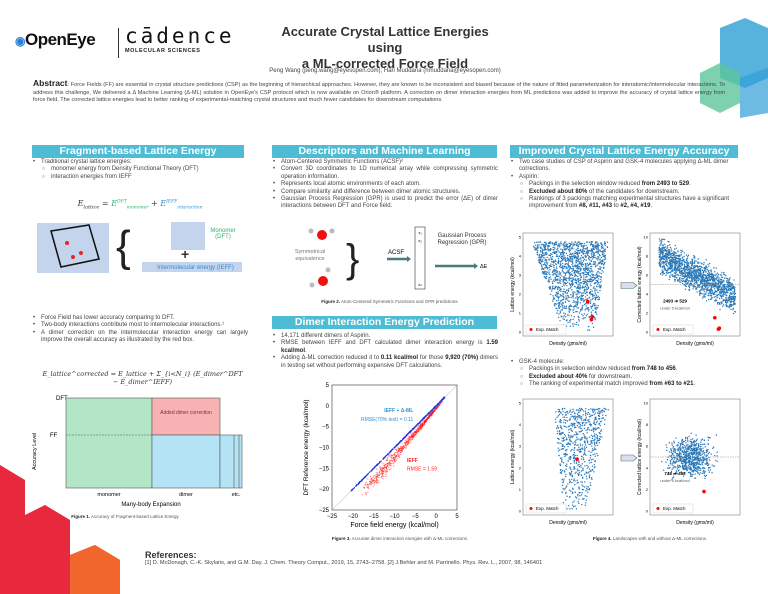 This screenshot has height=594, width=768. Describe the element at coordinates (108, 495) in the screenshot. I see `x-label-monomer: monomer` at that location.